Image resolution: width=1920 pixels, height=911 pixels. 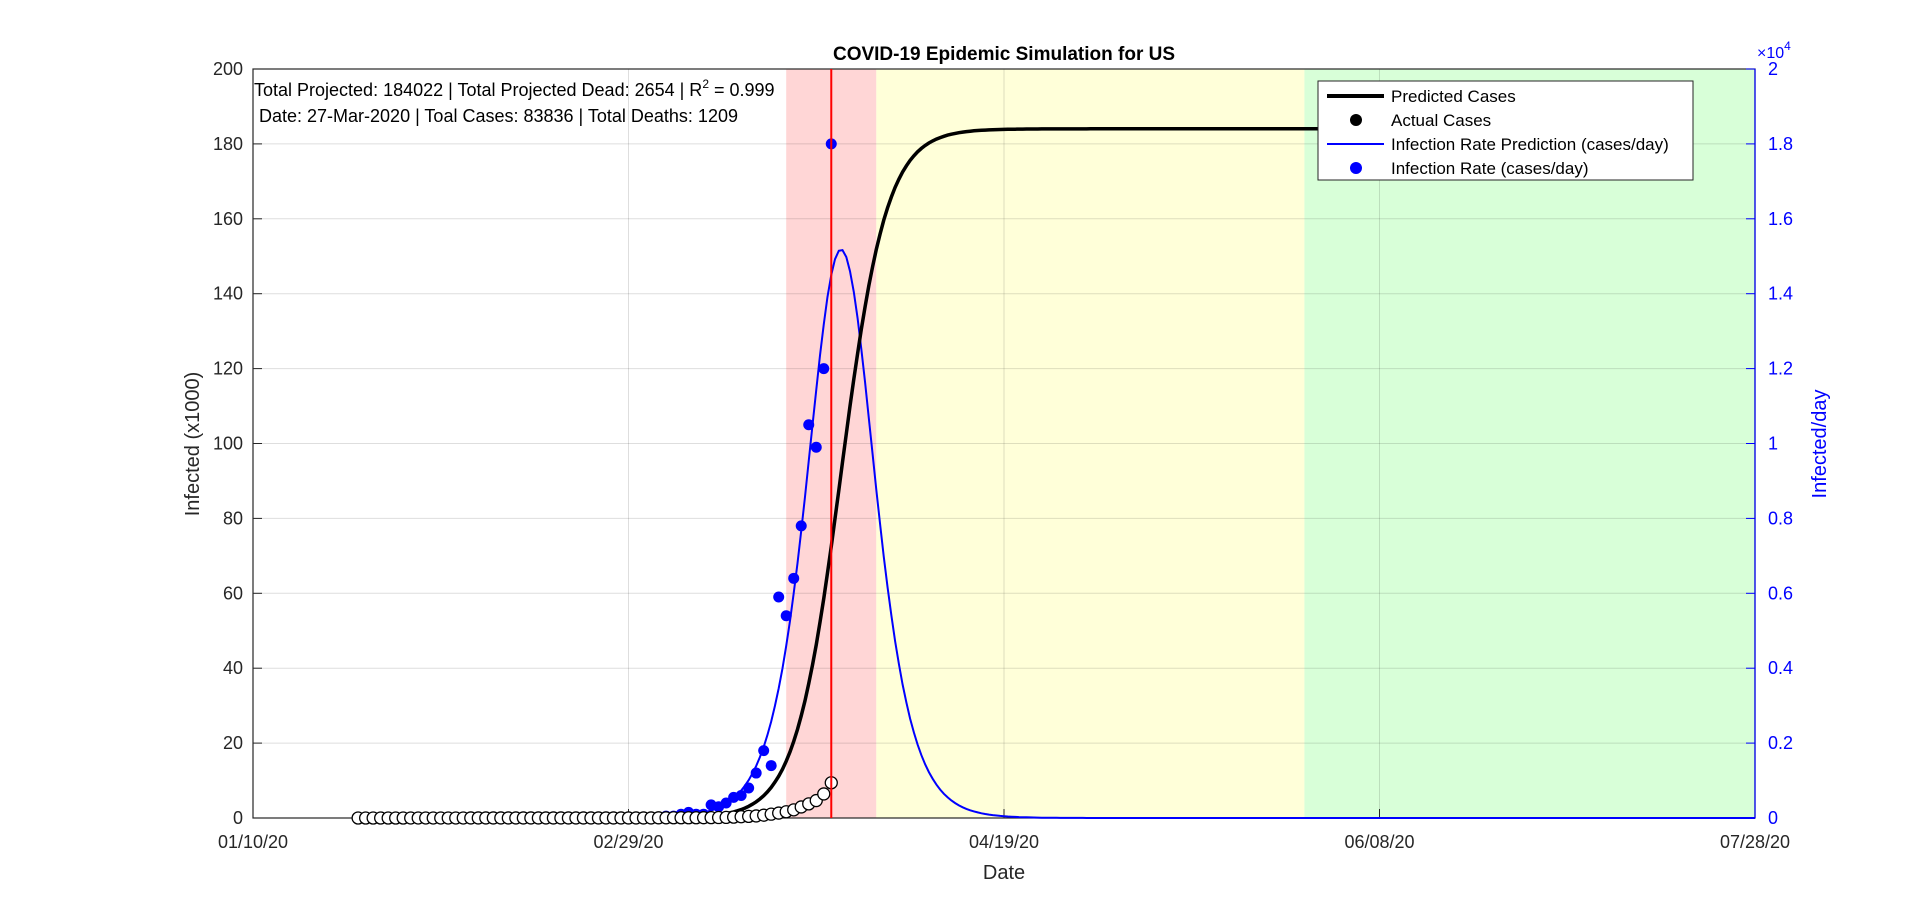 I want to click on y-tick-label-left: 40, so click(x=233, y=668).